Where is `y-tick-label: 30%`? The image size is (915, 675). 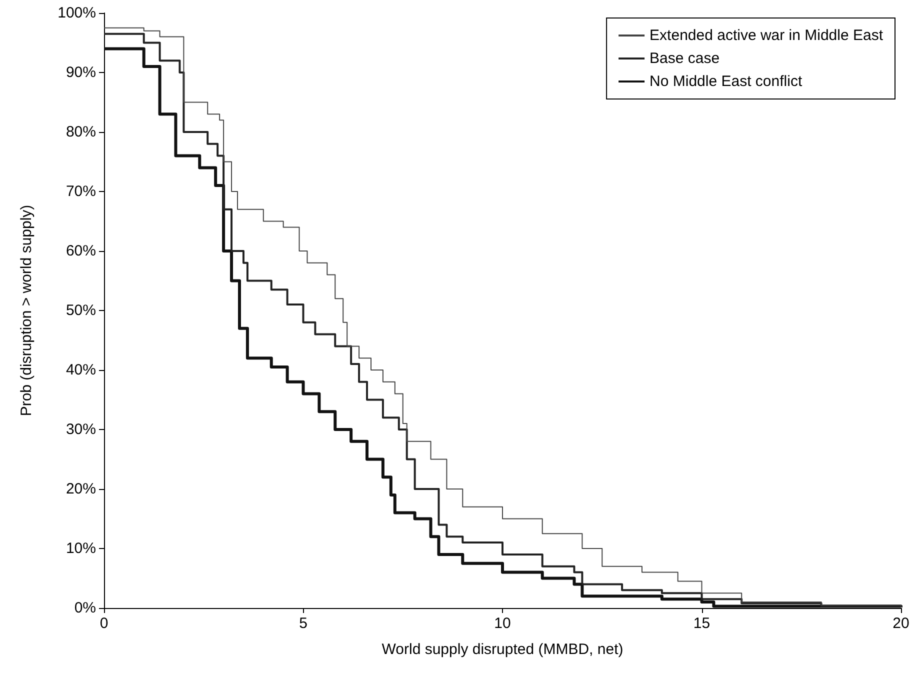 y-tick-label: 30% is located at coordinates (81, 429).